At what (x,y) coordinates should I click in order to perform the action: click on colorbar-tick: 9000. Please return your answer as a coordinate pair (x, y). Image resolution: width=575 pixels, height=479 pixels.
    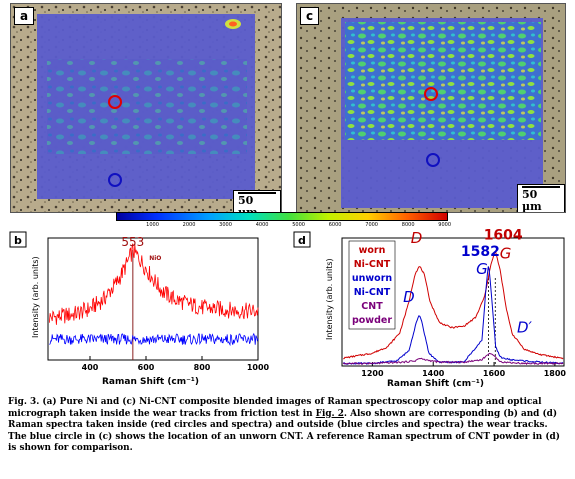
    Looking at the image, I should click on (445, 225).